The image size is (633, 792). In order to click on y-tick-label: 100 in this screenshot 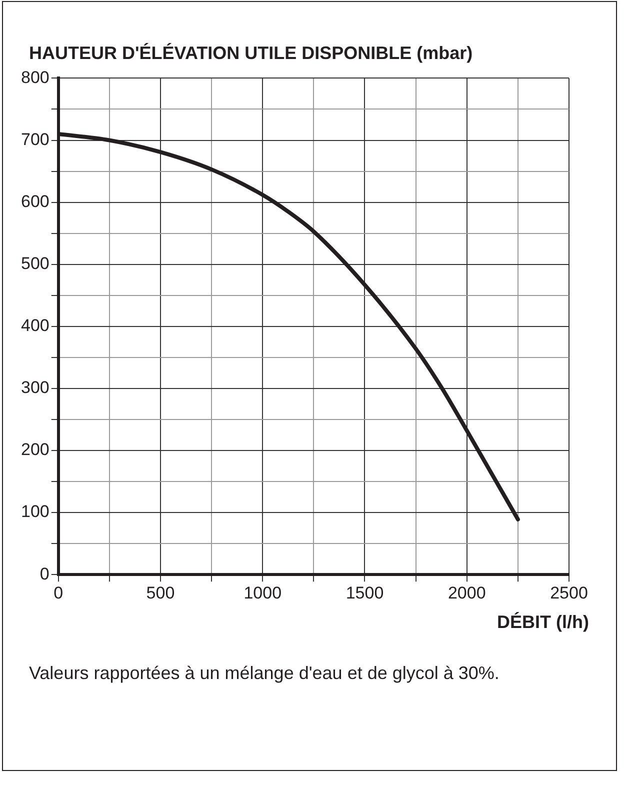, I will do `click(35, 512)`.